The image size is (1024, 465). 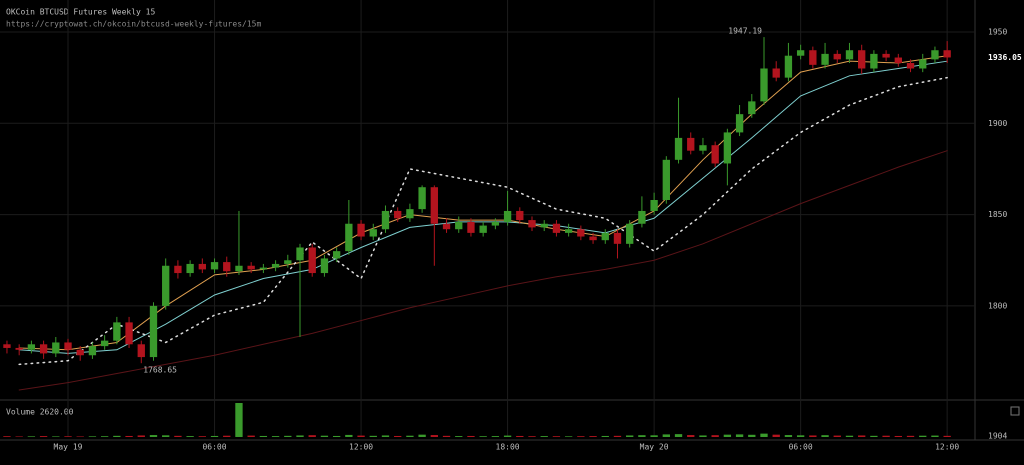 What do you see at coordinates (997, 31) in the screenshot?
I see `y-tick-label: 1950` at bounding box center [997, 31].